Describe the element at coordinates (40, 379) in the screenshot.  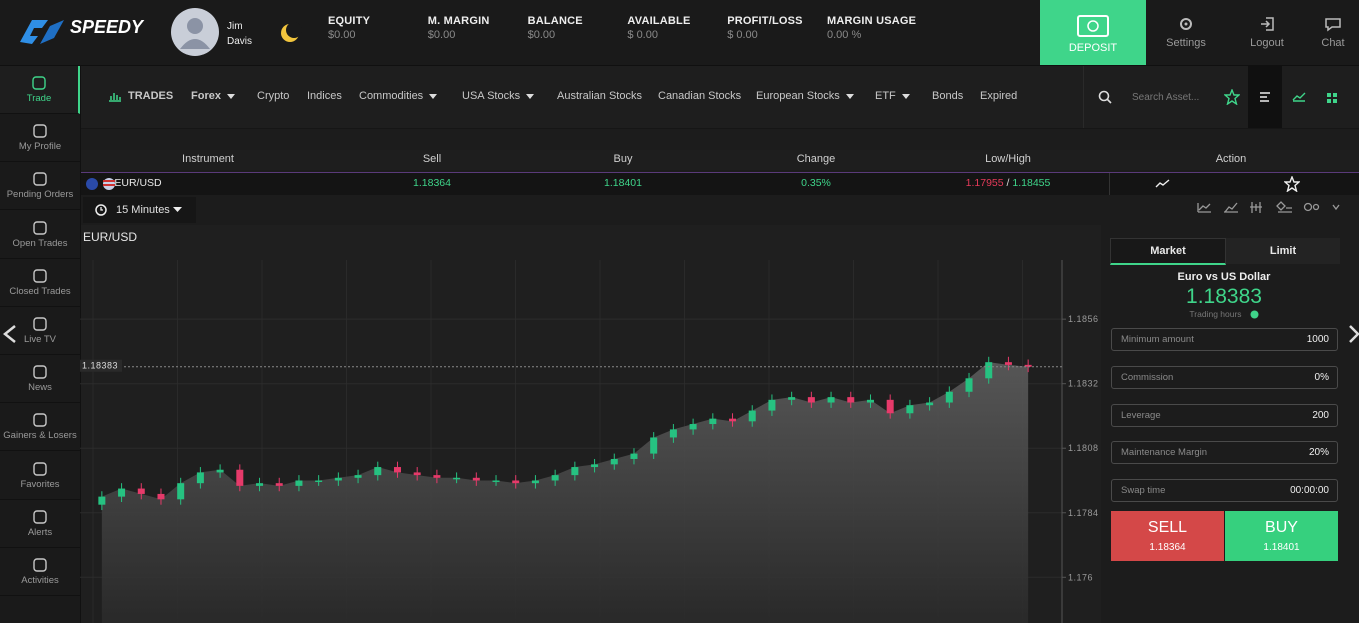
I see `sidebar-item: News` at that location.